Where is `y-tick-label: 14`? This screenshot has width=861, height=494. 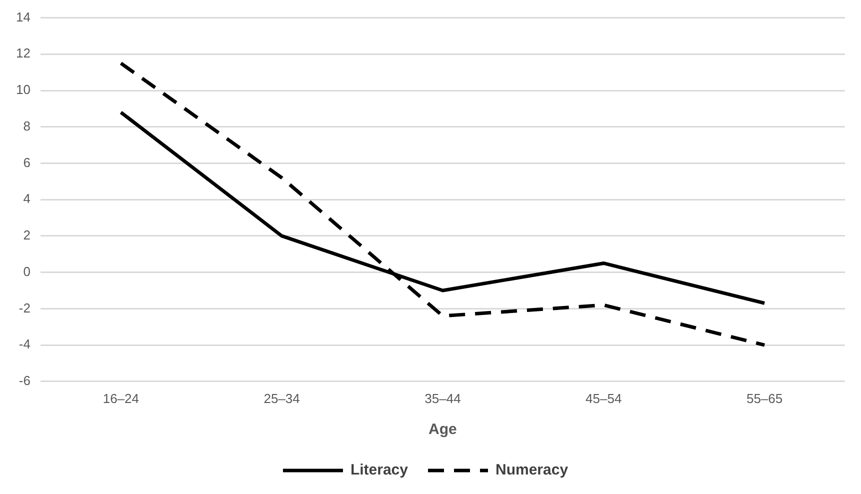
y-tick-label: 14 is located at coordinates (23, 16).